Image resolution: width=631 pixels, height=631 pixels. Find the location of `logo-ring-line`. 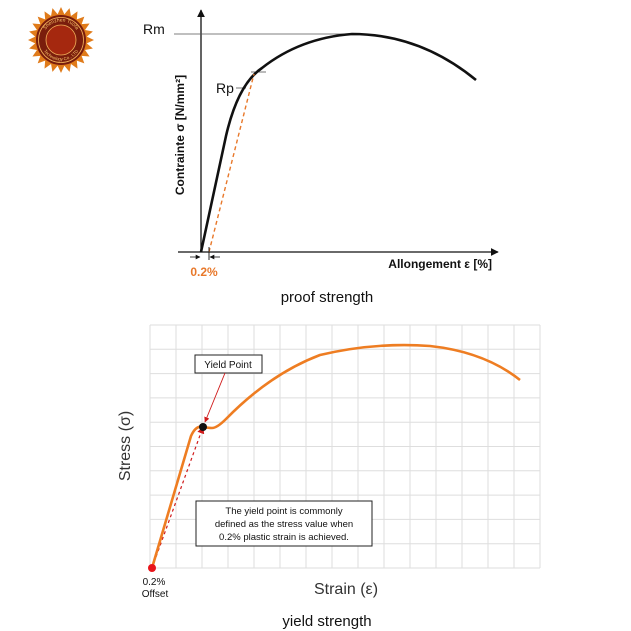

logo-ring-line is located at coordinates (61, 40).